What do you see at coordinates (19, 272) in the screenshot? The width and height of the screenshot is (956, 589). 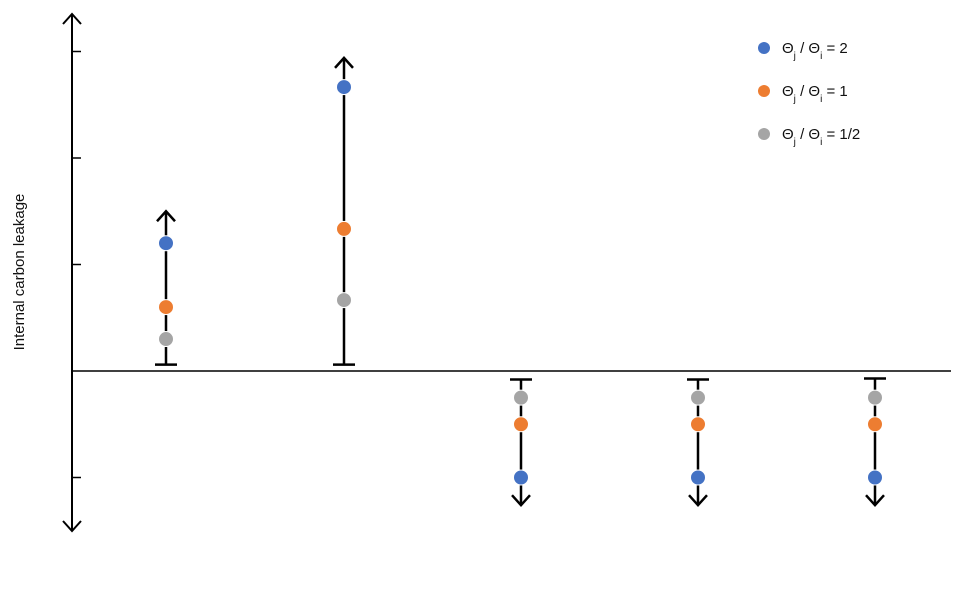 I see `y-axis-label: Internal carbon leakage` at bounding box center [19, 272].